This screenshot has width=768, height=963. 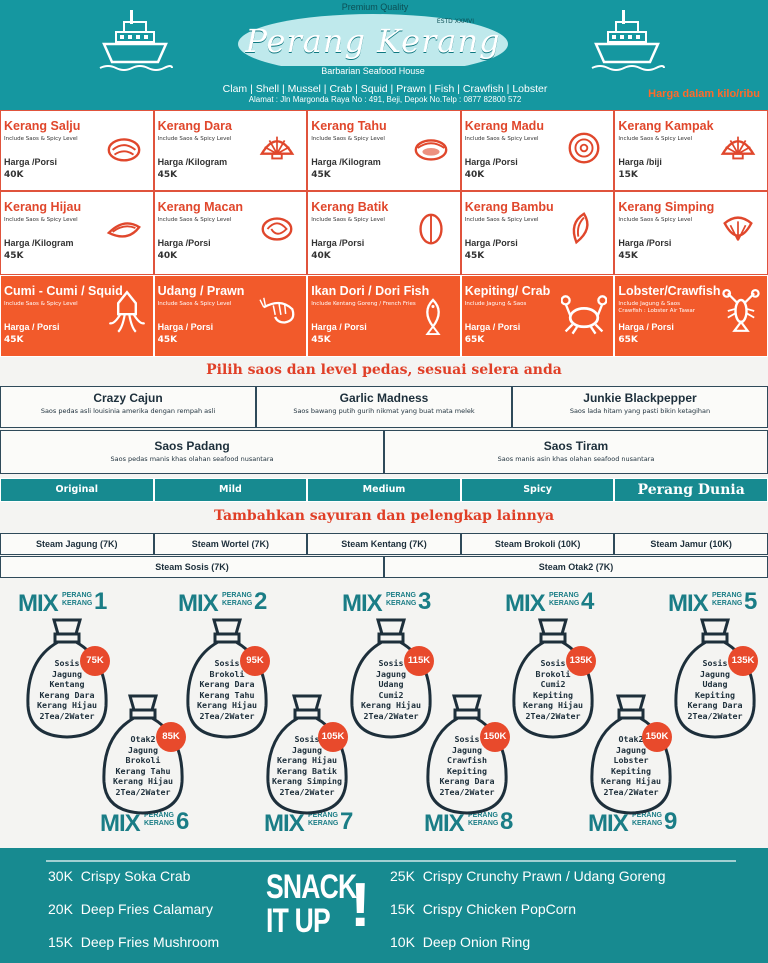 I want to click on snack-item: 30K Crispy Soka Crab, so click(x=119, y=876).